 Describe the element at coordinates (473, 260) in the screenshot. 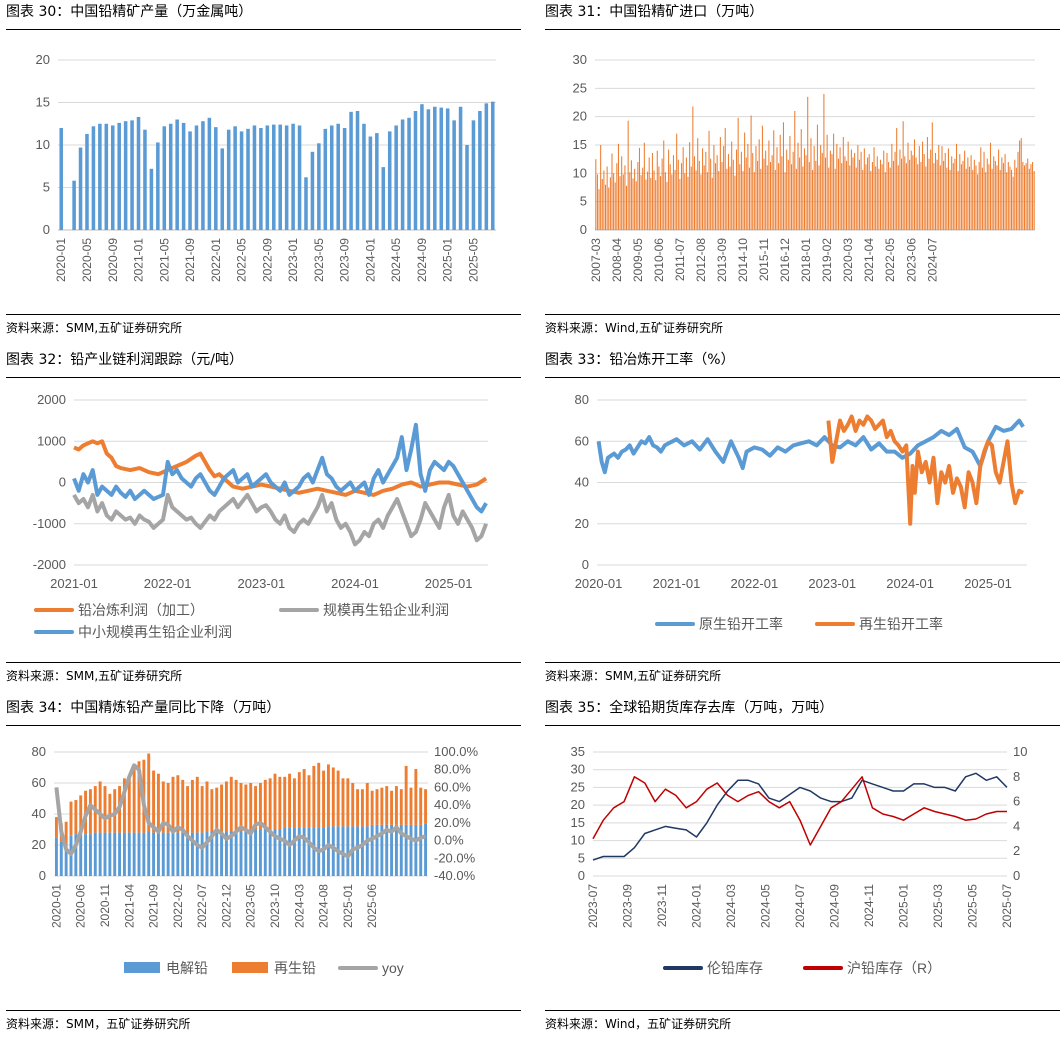

I see `x-tick-label: 2025-05` at that location.